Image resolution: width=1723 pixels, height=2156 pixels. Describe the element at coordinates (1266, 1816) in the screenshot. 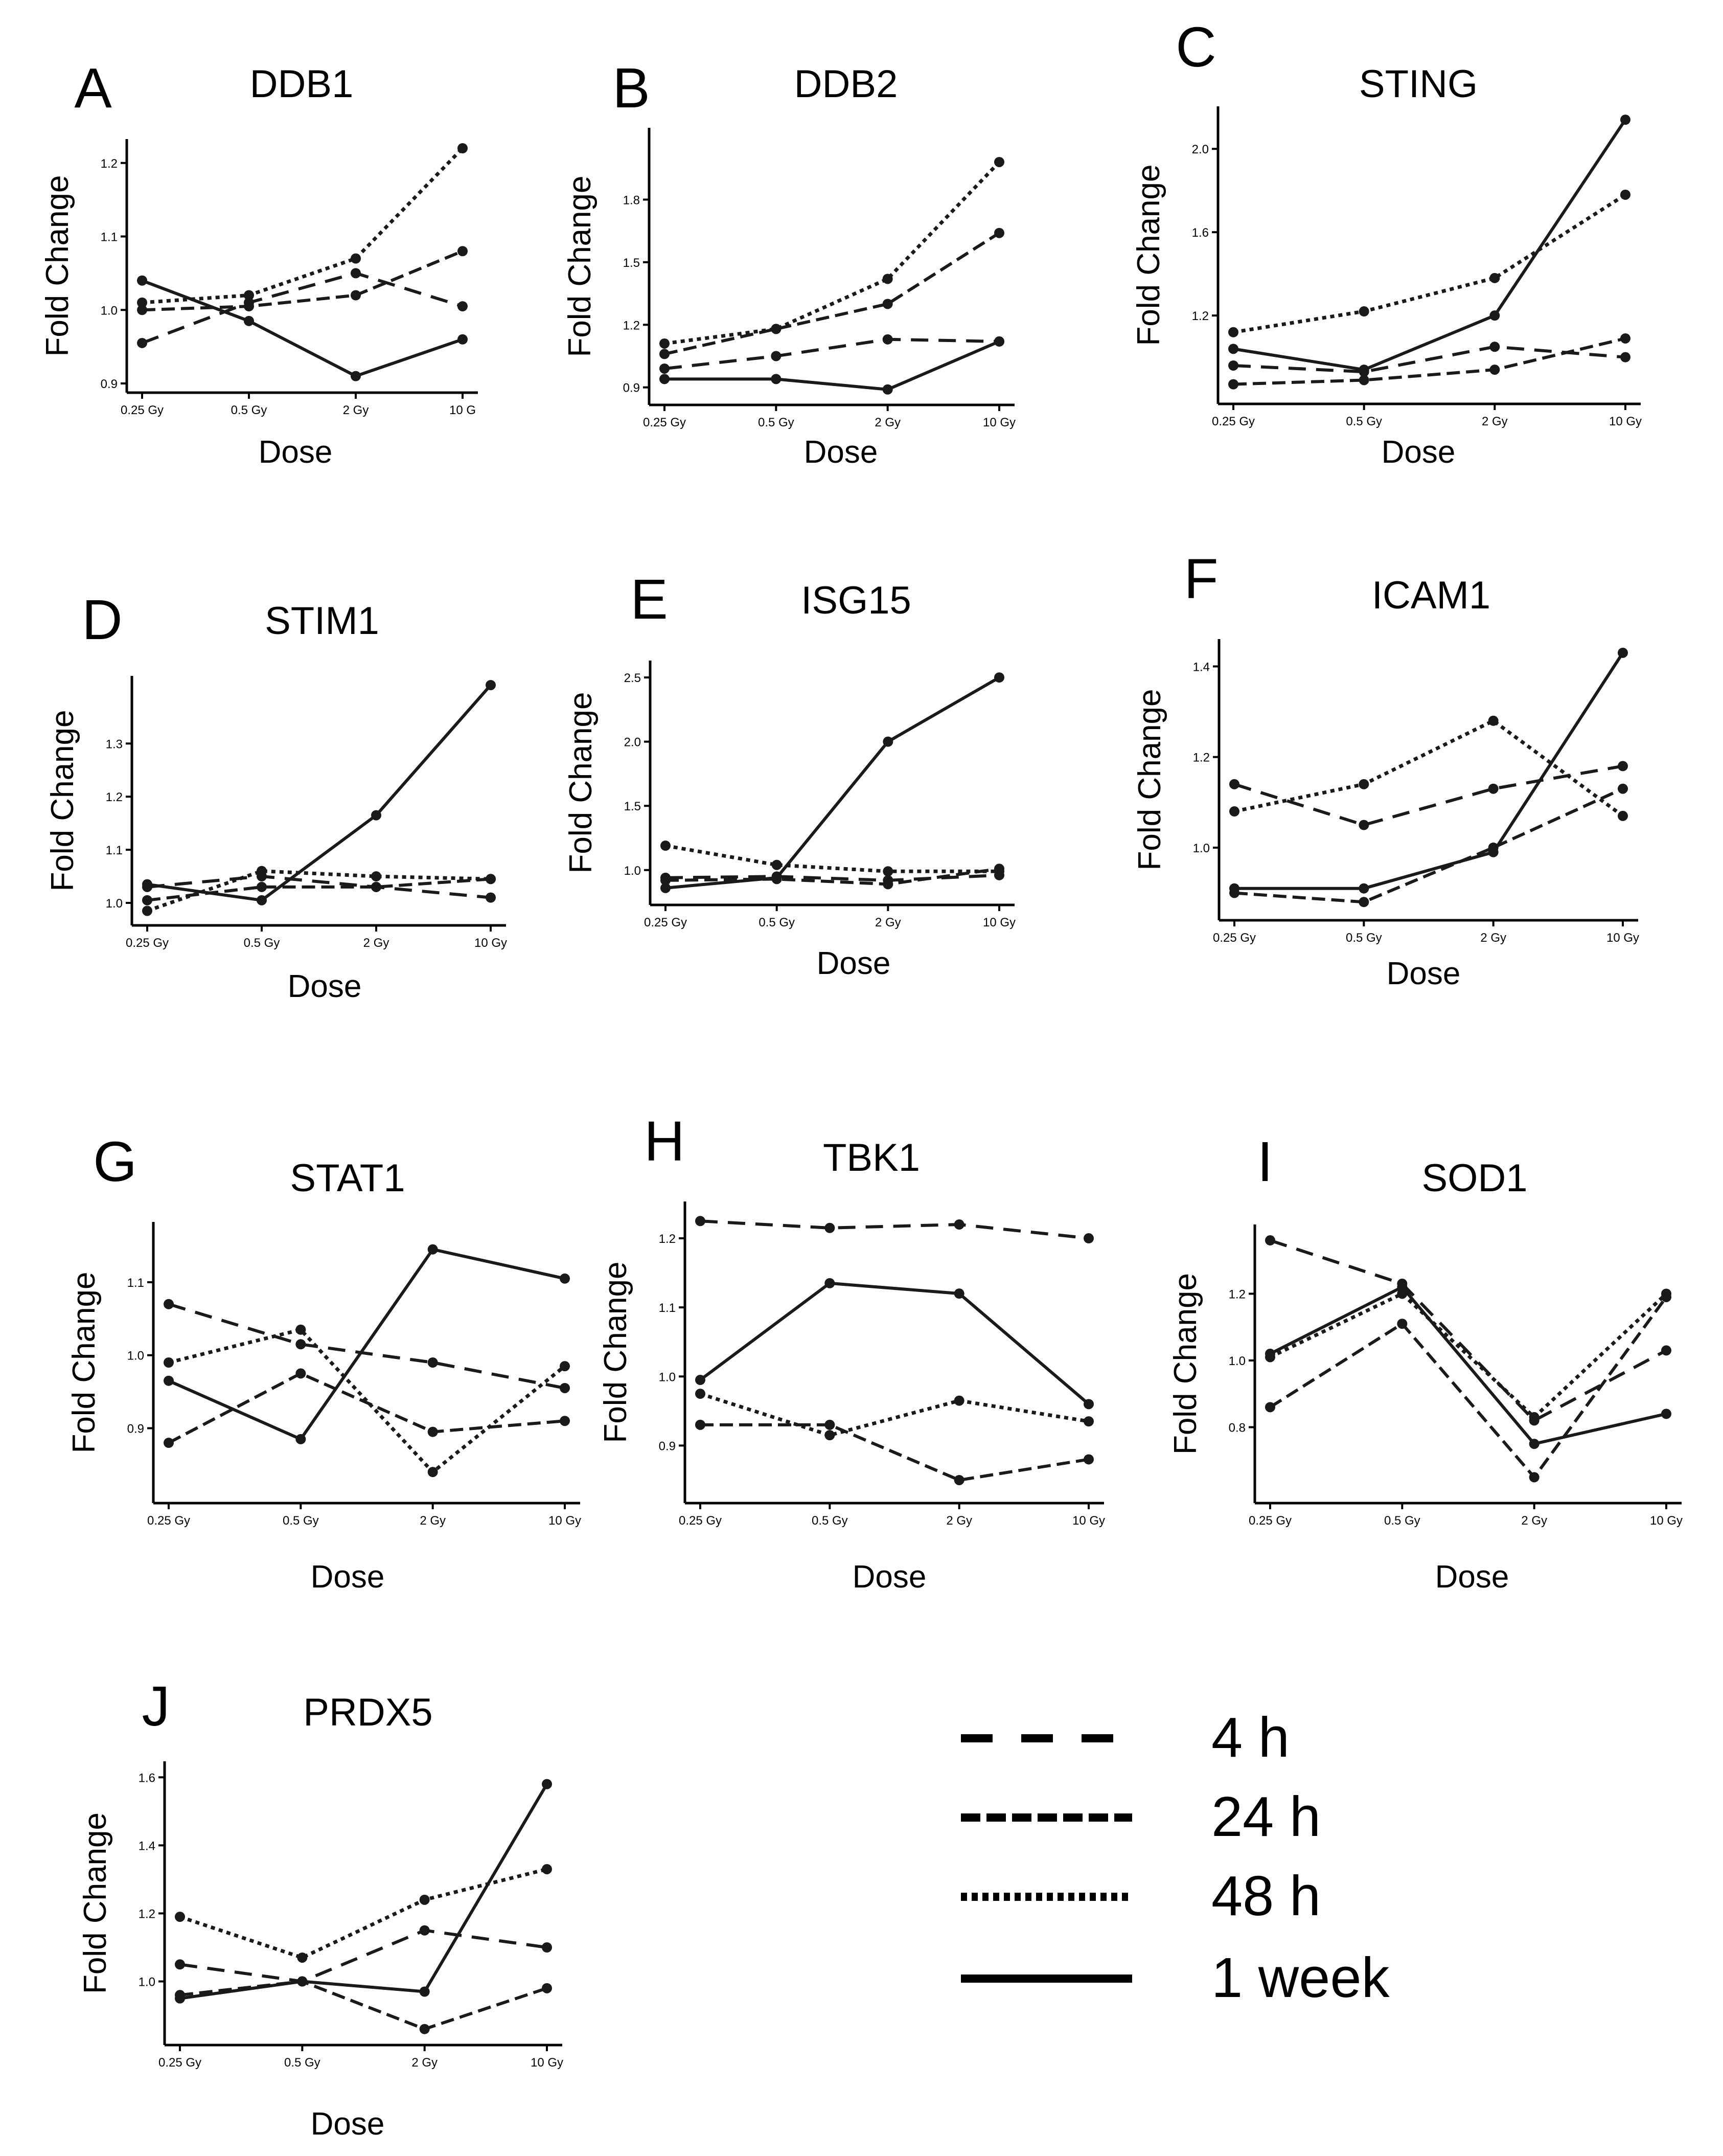

I see `legend-label: 24 h` at that location.